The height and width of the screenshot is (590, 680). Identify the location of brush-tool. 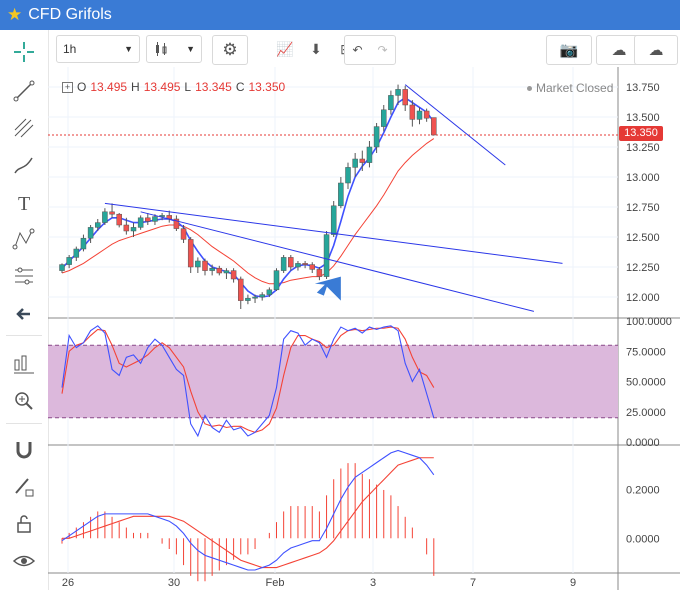
(24, 165).